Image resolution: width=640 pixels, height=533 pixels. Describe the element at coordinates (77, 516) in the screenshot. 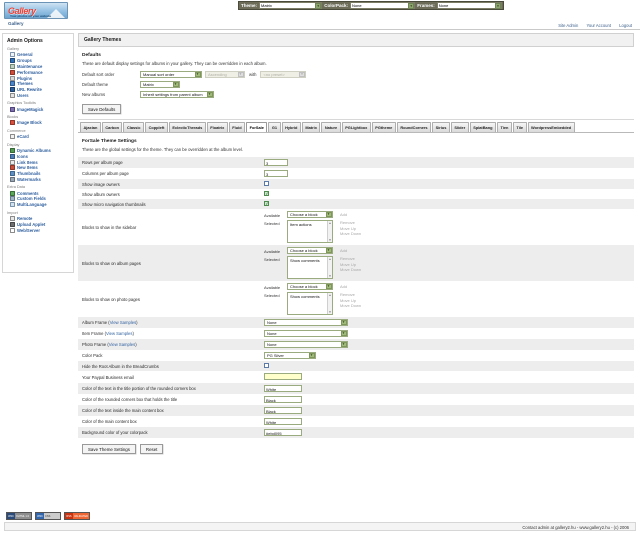

I see `validation-badge: RSS VALIDATED` at that location.